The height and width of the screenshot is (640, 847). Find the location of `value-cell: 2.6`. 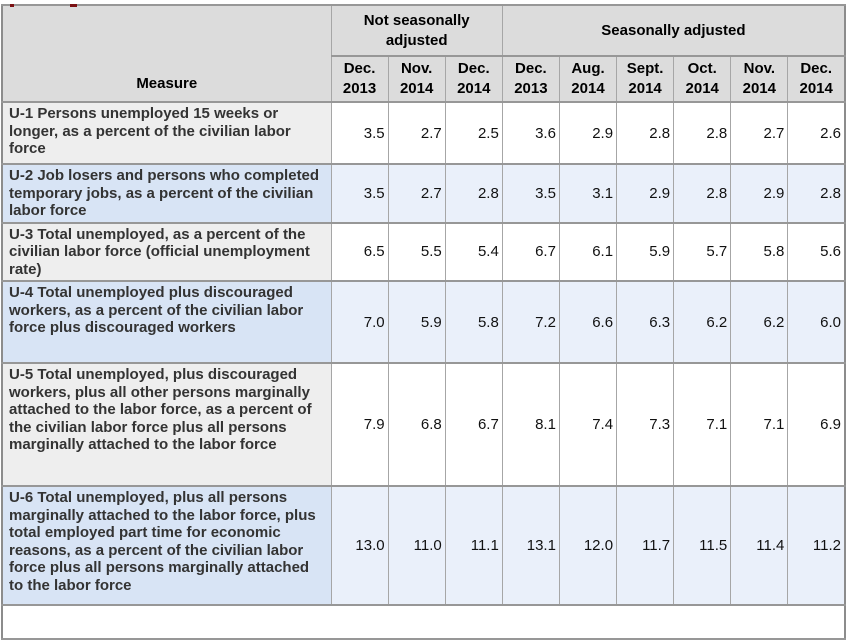

value-cell: 2.6 is located at coordinates (816, 133).